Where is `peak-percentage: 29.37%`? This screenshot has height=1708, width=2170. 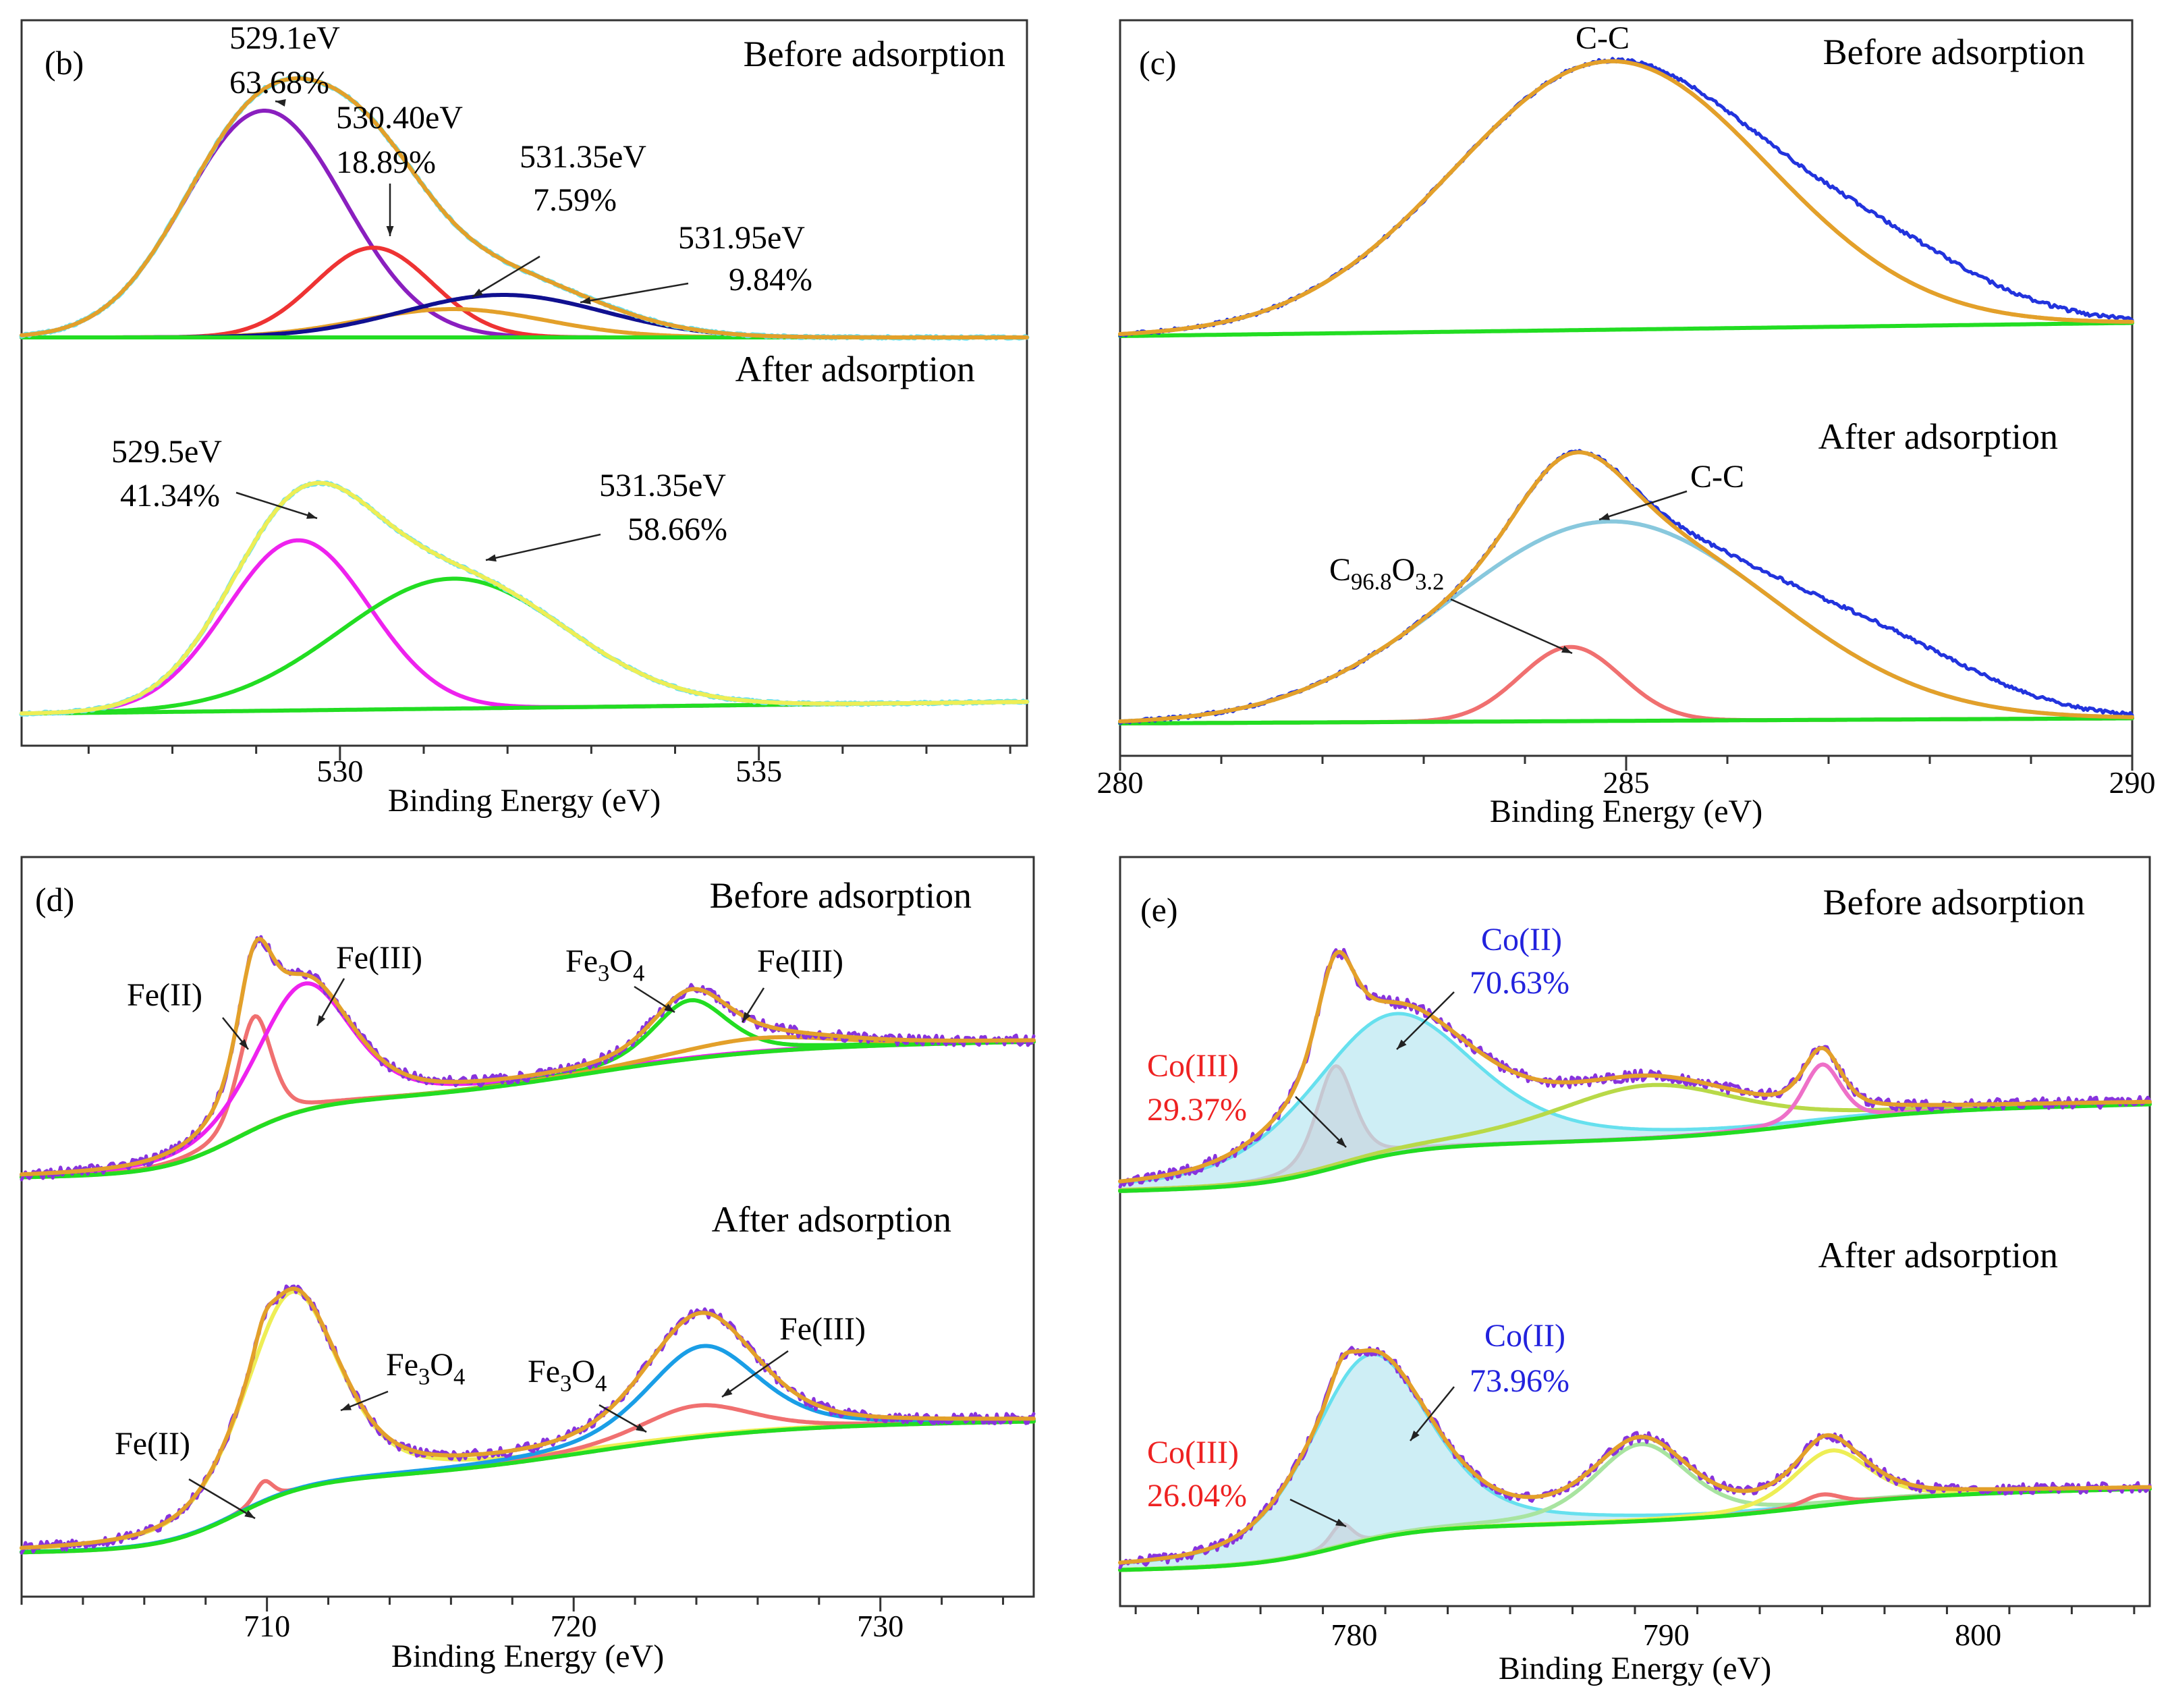 peak-percentage: 29.37% is located at coordinates (1197, 1110).